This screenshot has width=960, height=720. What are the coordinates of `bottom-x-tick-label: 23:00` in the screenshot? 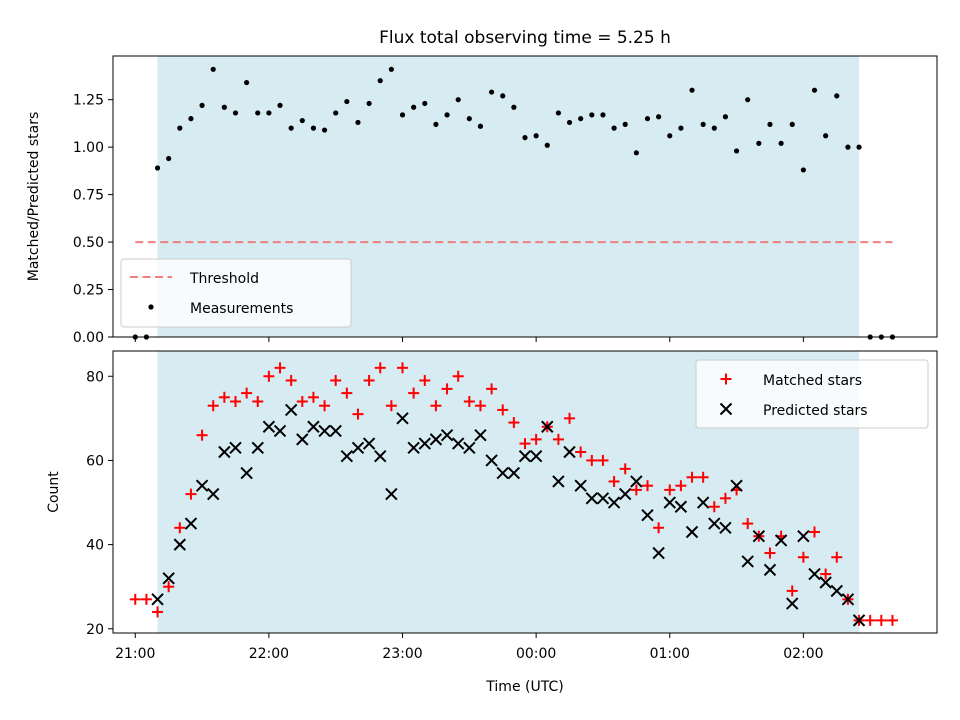 It's located at (402, 654).